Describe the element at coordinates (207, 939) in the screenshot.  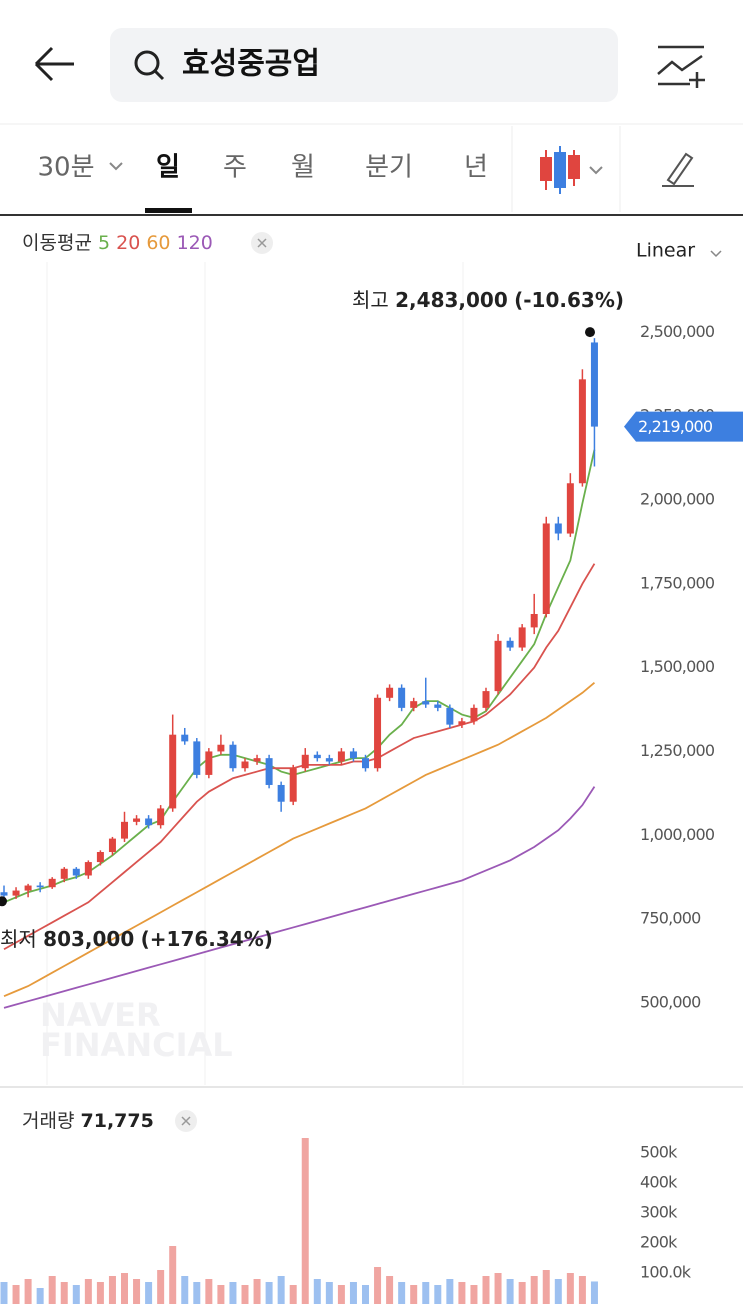
I see `annotation-change: (+176.34%)` at that location.